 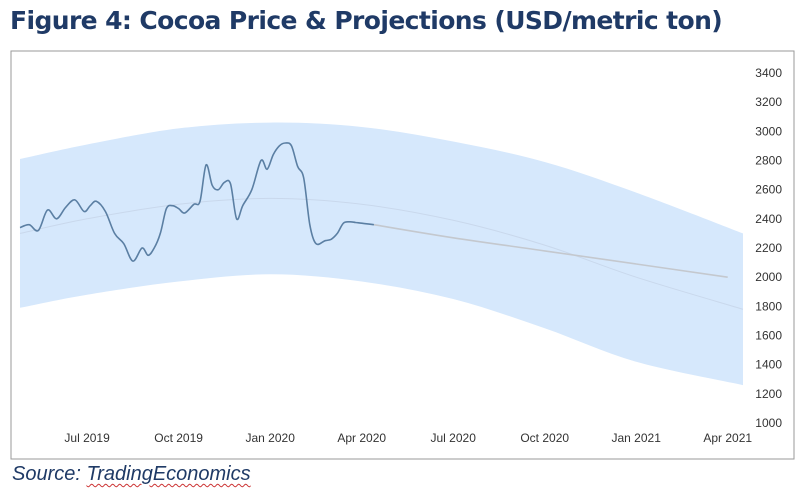 I want to click on x-tick-label: Oct 2019, so click(x=178, y=438).